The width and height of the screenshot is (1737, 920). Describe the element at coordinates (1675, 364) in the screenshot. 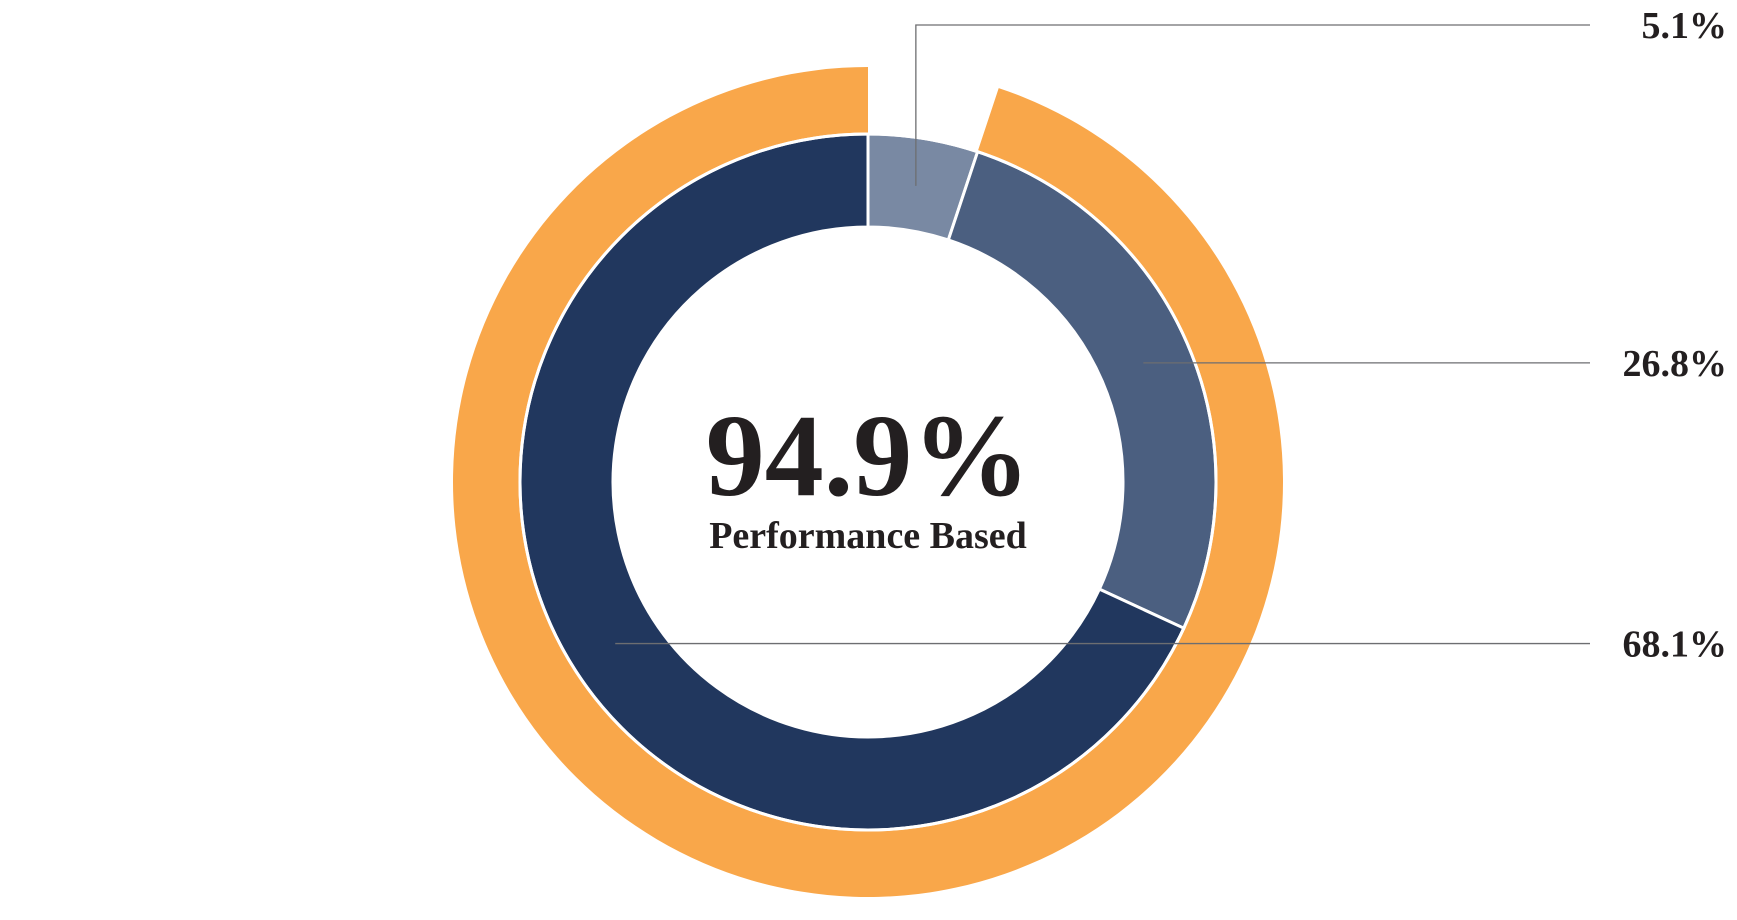

I see `slice-label-2: 26.8%` at that location.